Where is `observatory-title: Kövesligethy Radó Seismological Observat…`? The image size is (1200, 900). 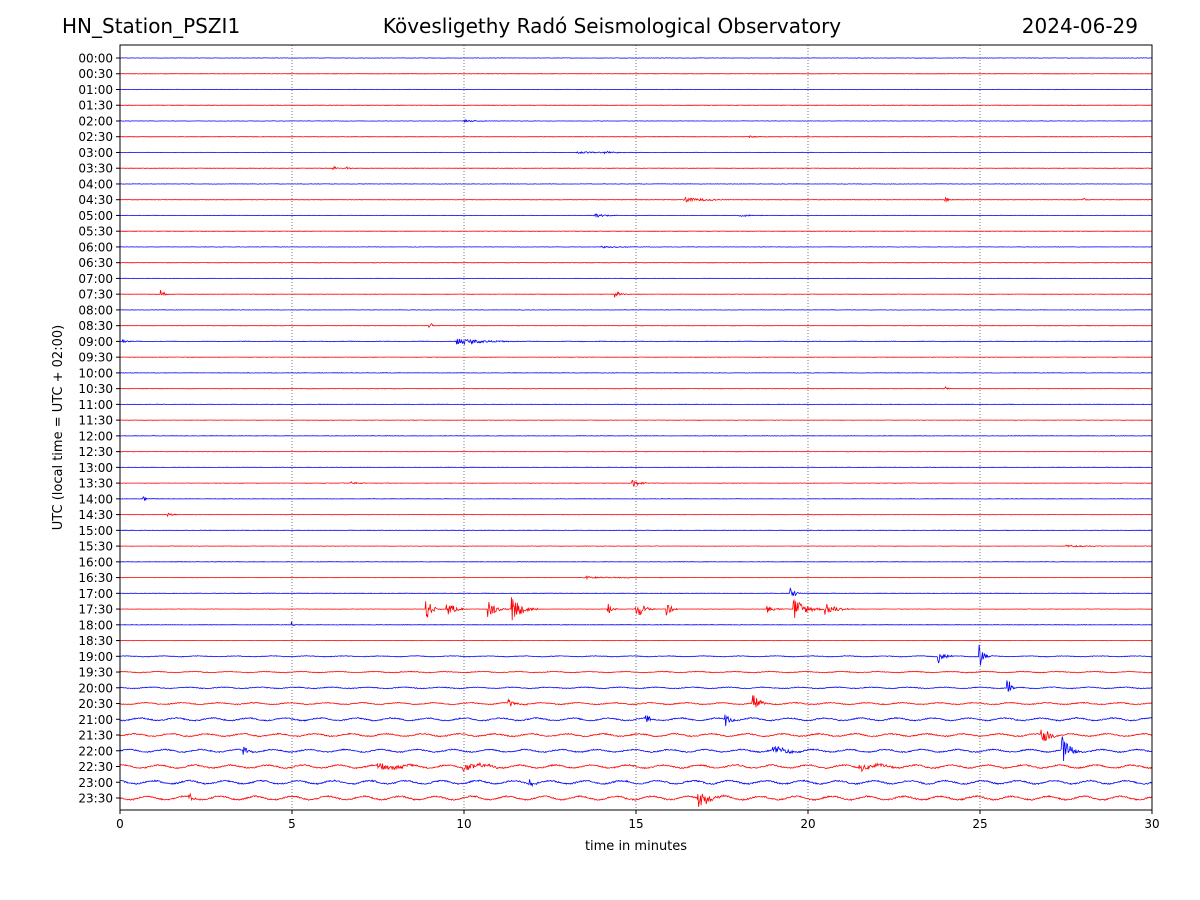
observatory-title: Kövesligethy Radó Seismological Observat… is located at coordinates (612, 26).